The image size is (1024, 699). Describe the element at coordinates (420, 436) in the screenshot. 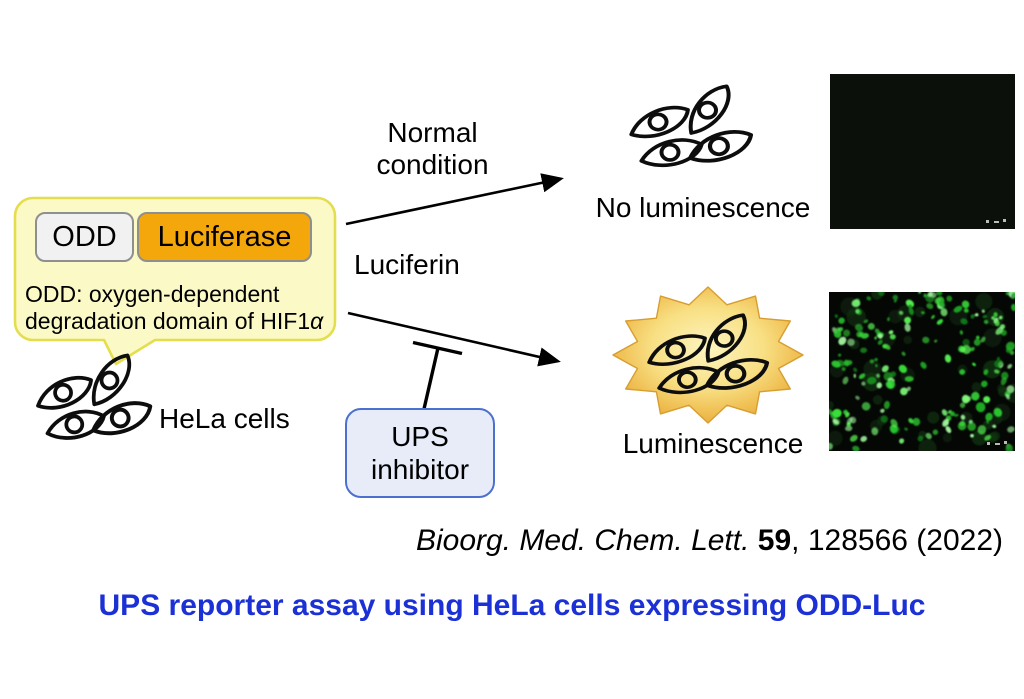

I see `ups-inhibitor-line1: UPS` at that location.